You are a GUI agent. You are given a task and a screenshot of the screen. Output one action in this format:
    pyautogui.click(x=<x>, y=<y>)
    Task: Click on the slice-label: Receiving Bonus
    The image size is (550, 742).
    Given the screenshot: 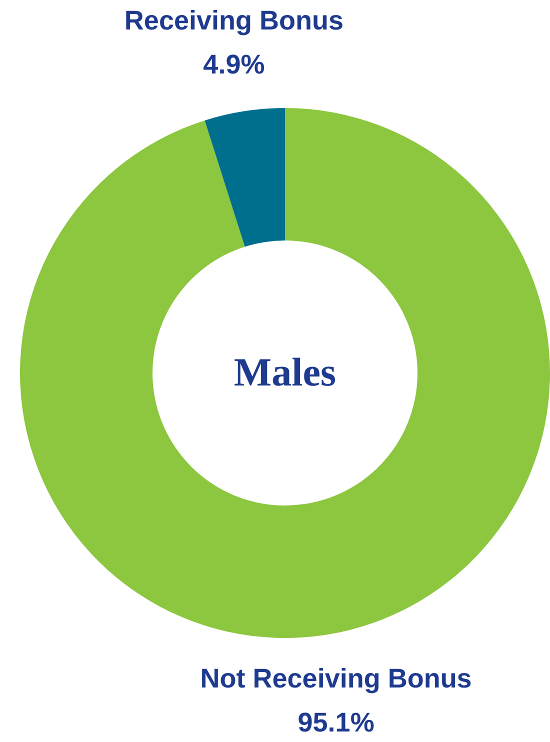 What is the action you would take?
    pyautogui.click(x=234, y=20)
    